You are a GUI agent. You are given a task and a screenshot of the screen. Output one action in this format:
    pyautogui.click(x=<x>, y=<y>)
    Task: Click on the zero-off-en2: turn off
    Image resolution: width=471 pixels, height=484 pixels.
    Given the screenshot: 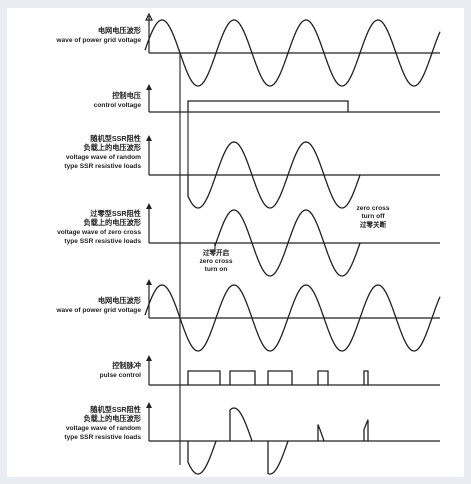 What is the action you would take?
    pyautogui.click(x=373, y=216)
    